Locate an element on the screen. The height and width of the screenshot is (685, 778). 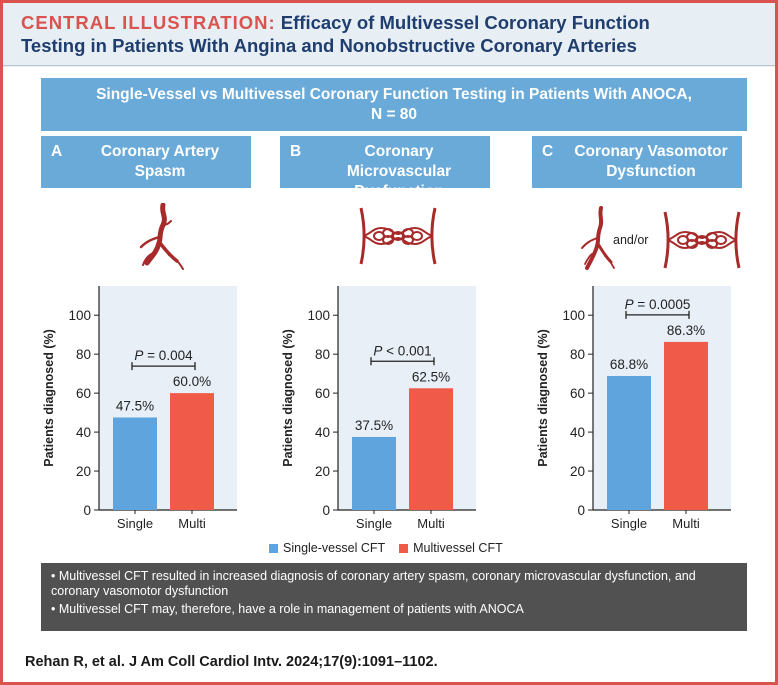
panel-title-line-1: Coronary Artery is located at coordinates (160, 151).